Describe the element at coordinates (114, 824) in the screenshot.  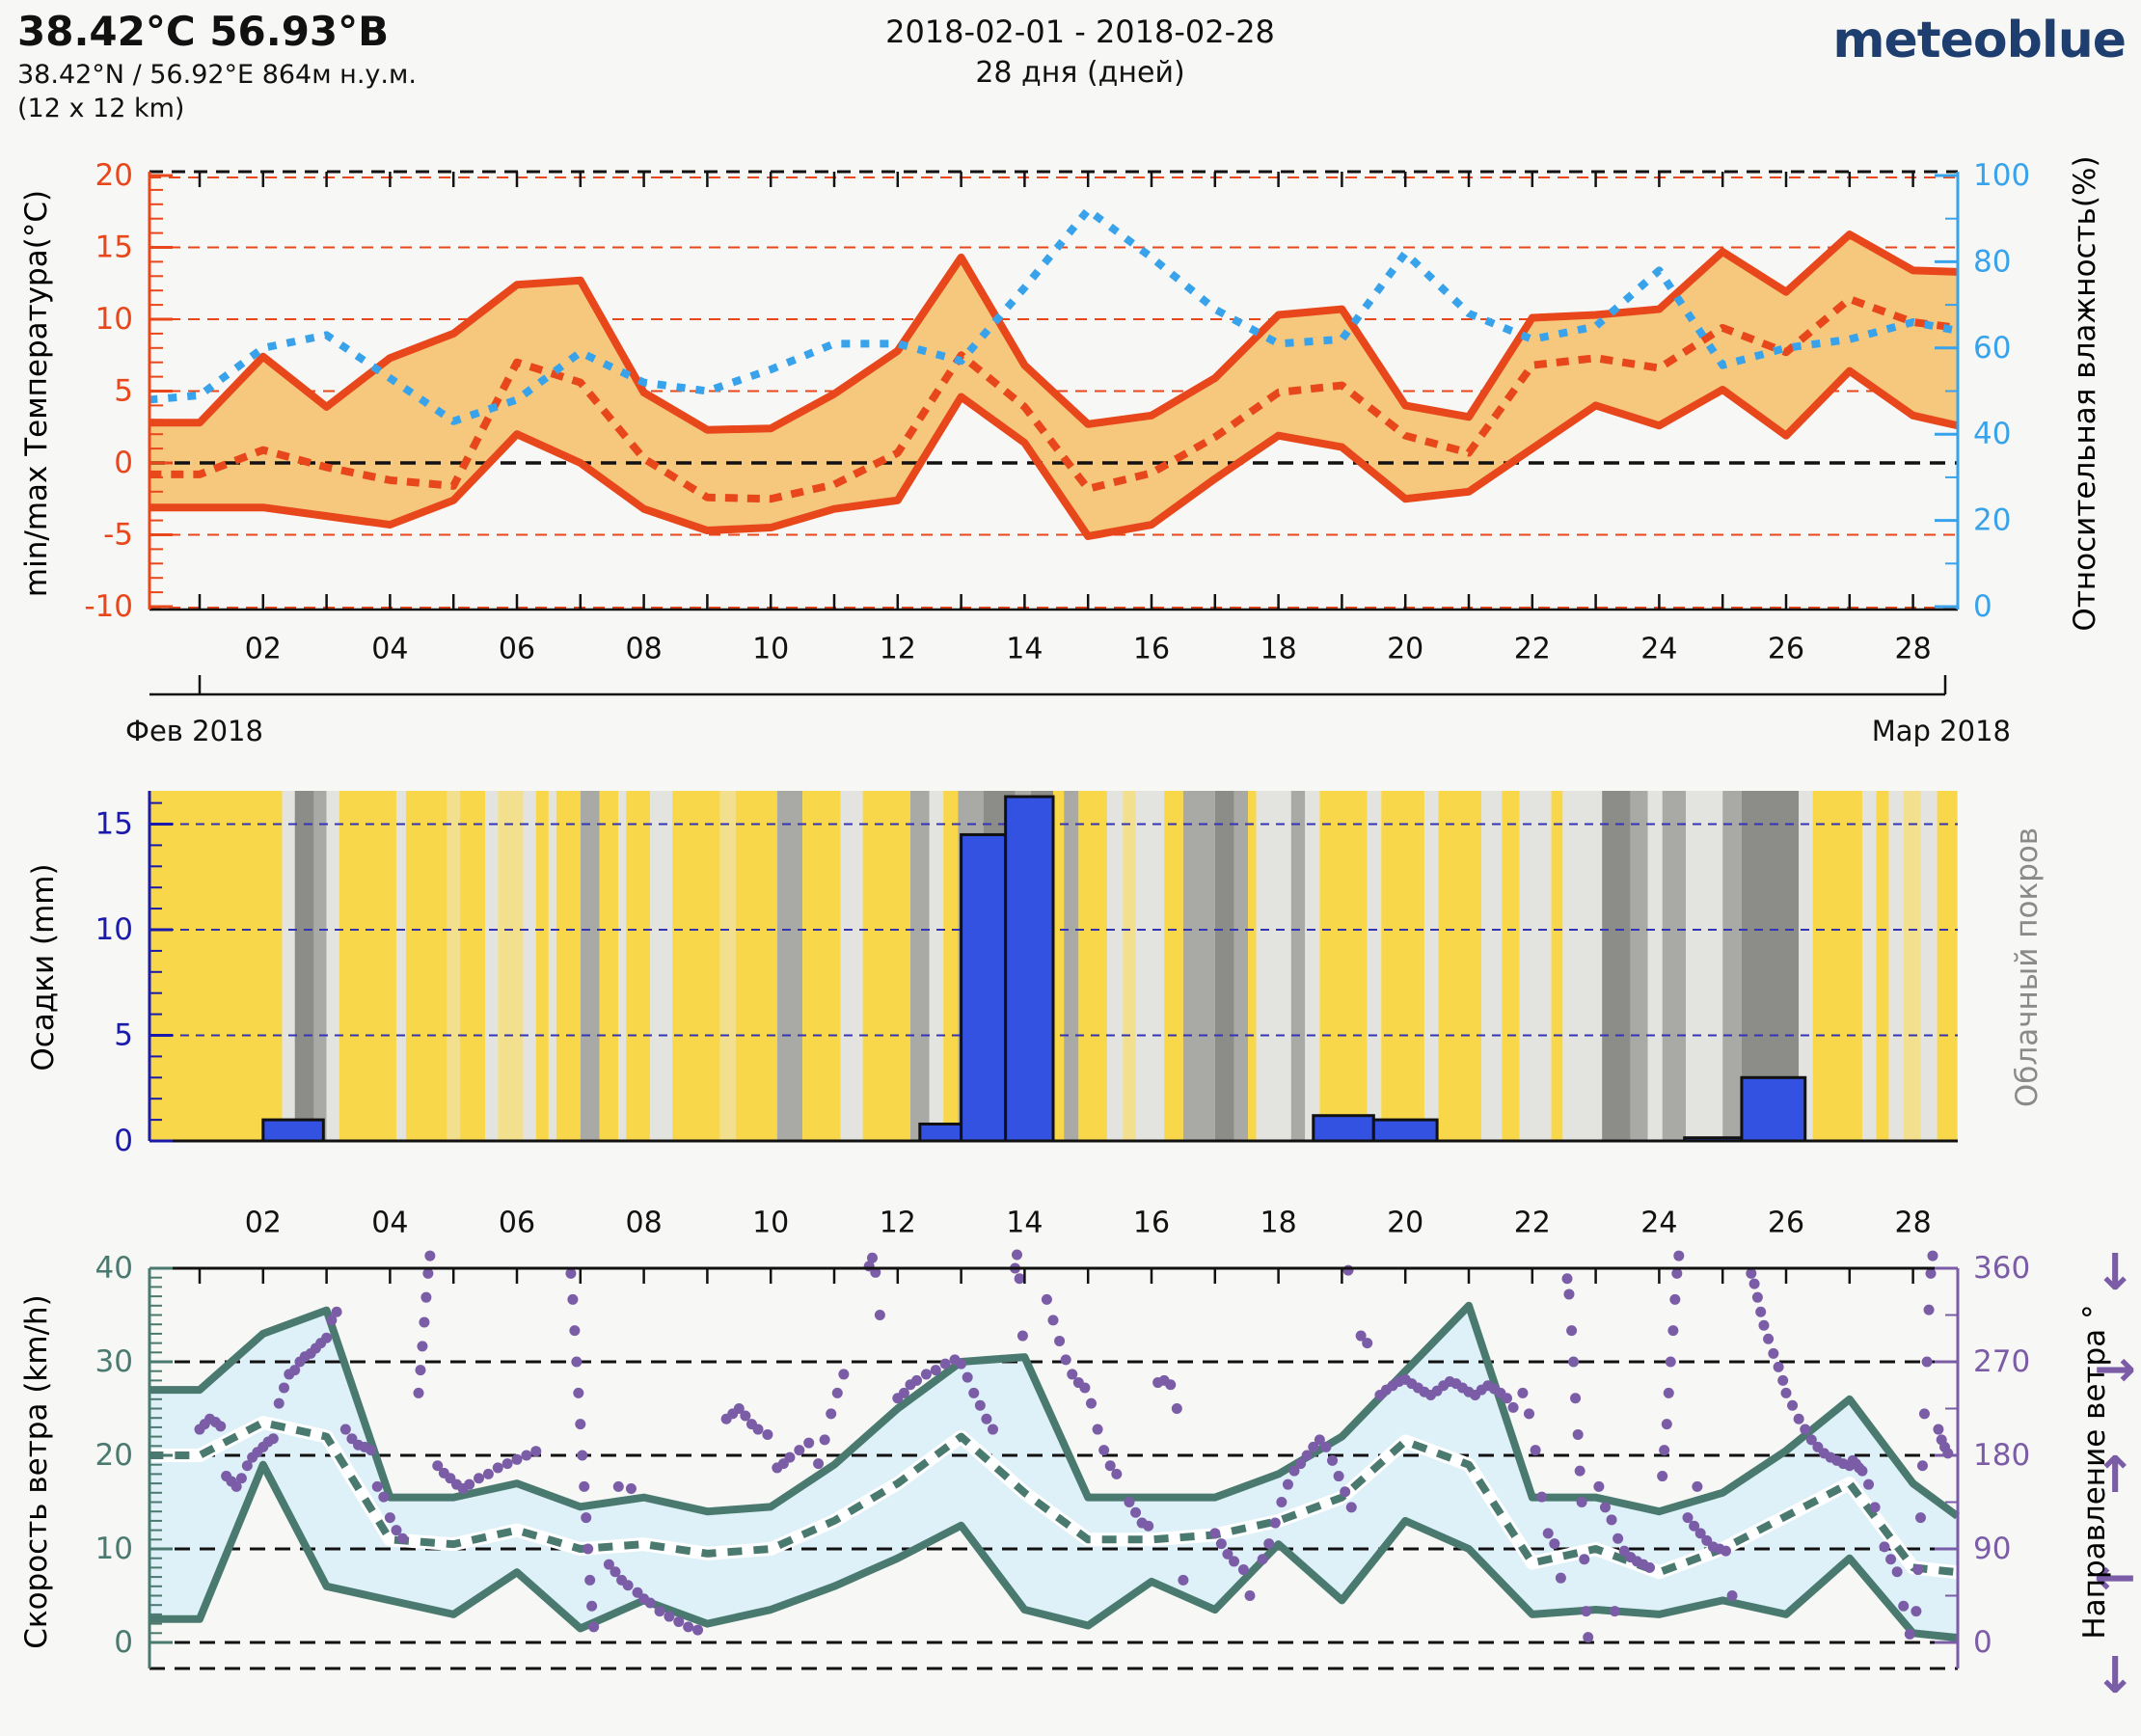
I see `precip-tick-label: 15` at that location.